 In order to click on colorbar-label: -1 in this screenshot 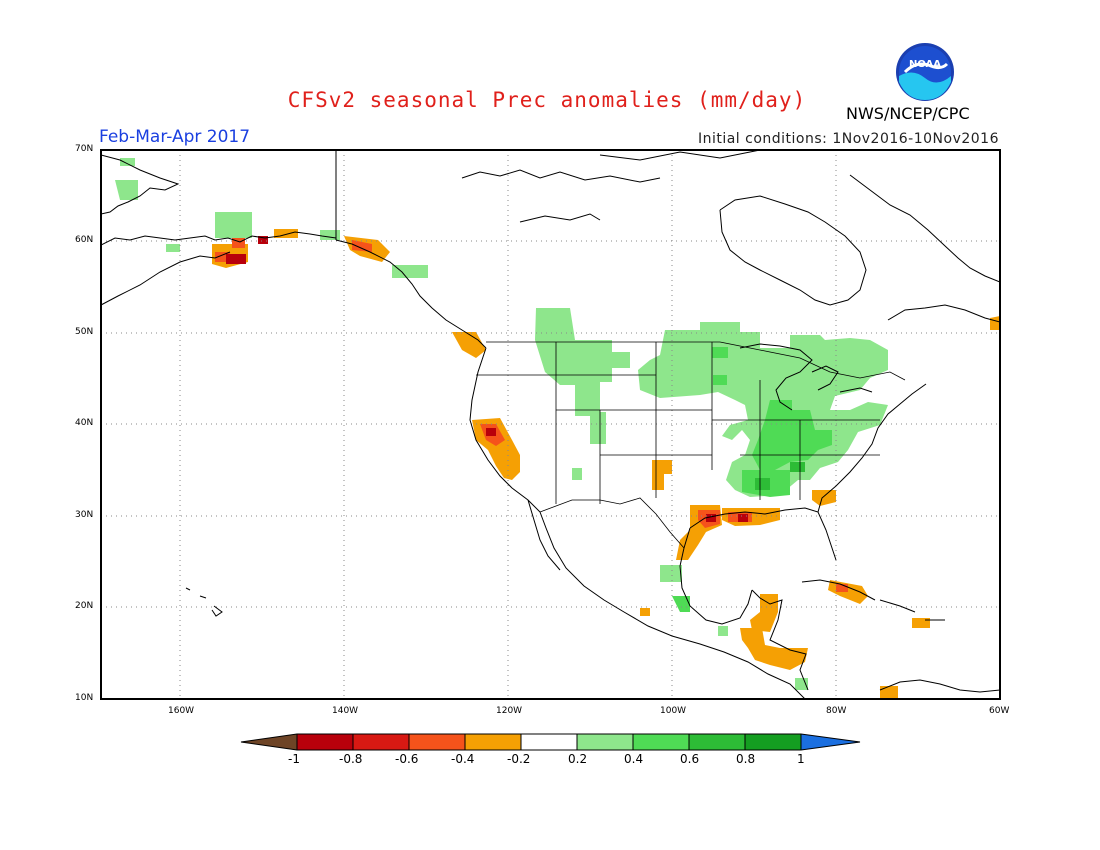, I will do `click(294, 759)`.